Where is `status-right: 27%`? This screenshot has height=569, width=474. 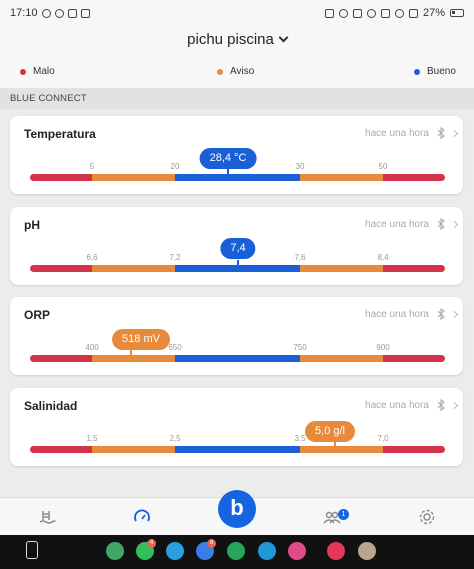 status-right: 27% is located at coordinates (394, 13).